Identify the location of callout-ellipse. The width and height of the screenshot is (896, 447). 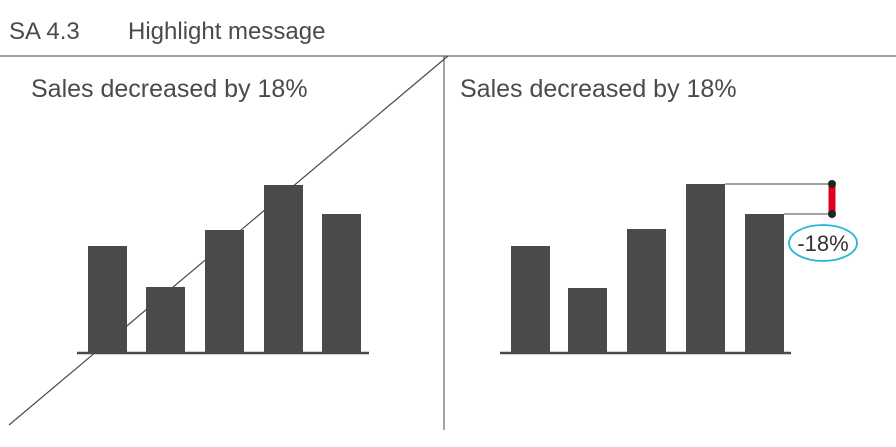
(823, 243).